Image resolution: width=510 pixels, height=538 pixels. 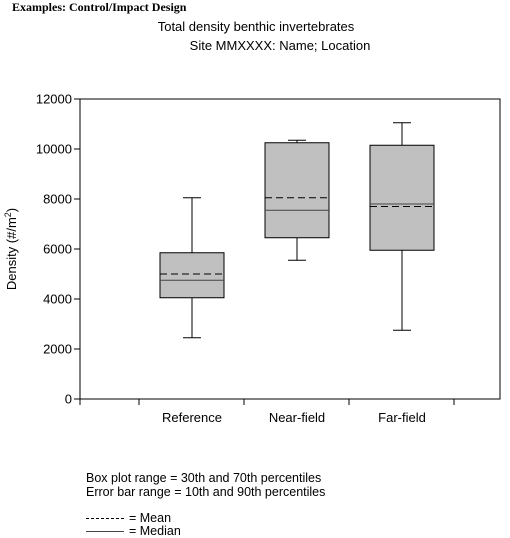 What do you see at coordinates (68, 399) in the screenshot?
I see `y-tick-label: 0` at bounding box center [68, 399].